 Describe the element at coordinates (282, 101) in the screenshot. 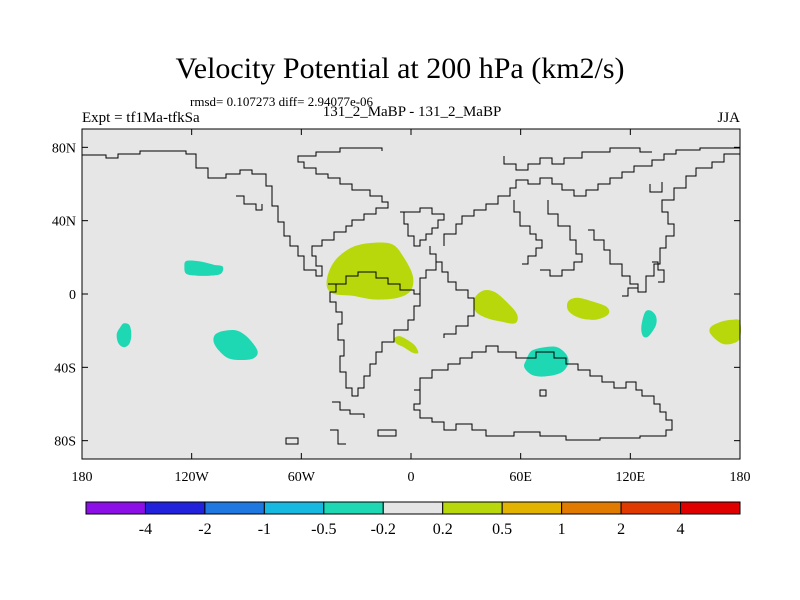

I see `stats-label: rmsd= 0.107273 diff= 2.94077e-06` at that location.